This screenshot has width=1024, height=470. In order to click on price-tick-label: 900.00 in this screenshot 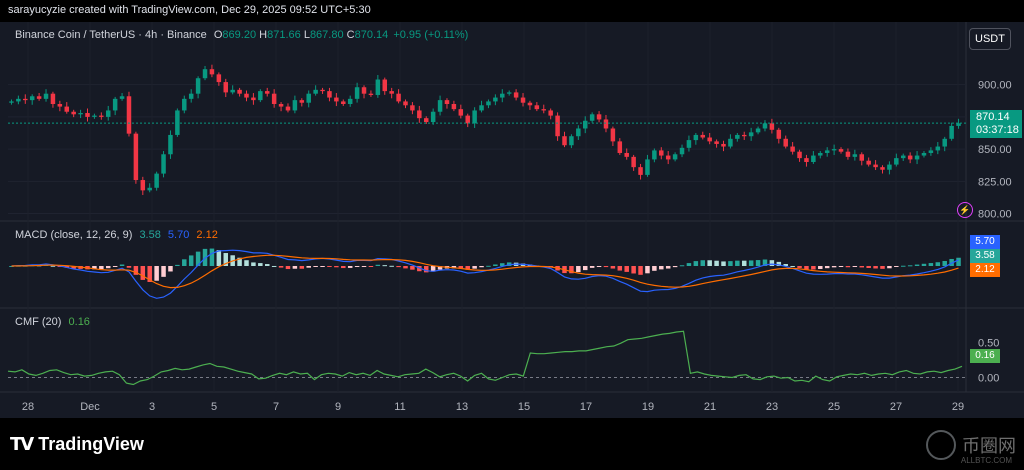, I will do `click(995, 86)`.